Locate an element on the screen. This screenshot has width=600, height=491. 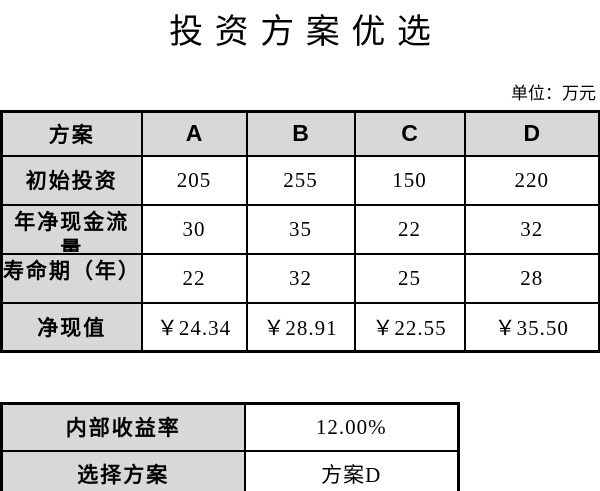
table-cell: ￥28.91 is located at coordinates (300, 327).